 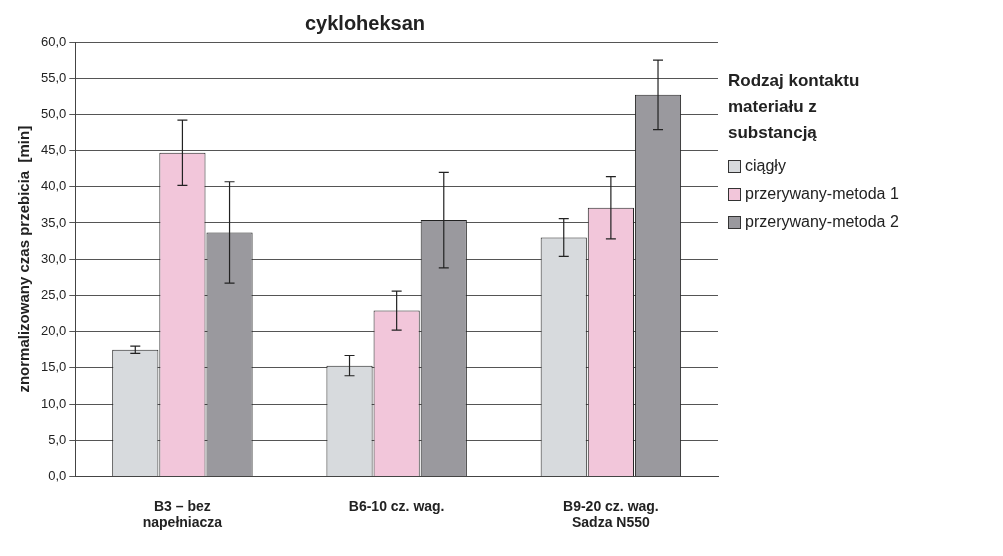 I want to click on y-tick-label: 30,0, so click(x=53, y=258).